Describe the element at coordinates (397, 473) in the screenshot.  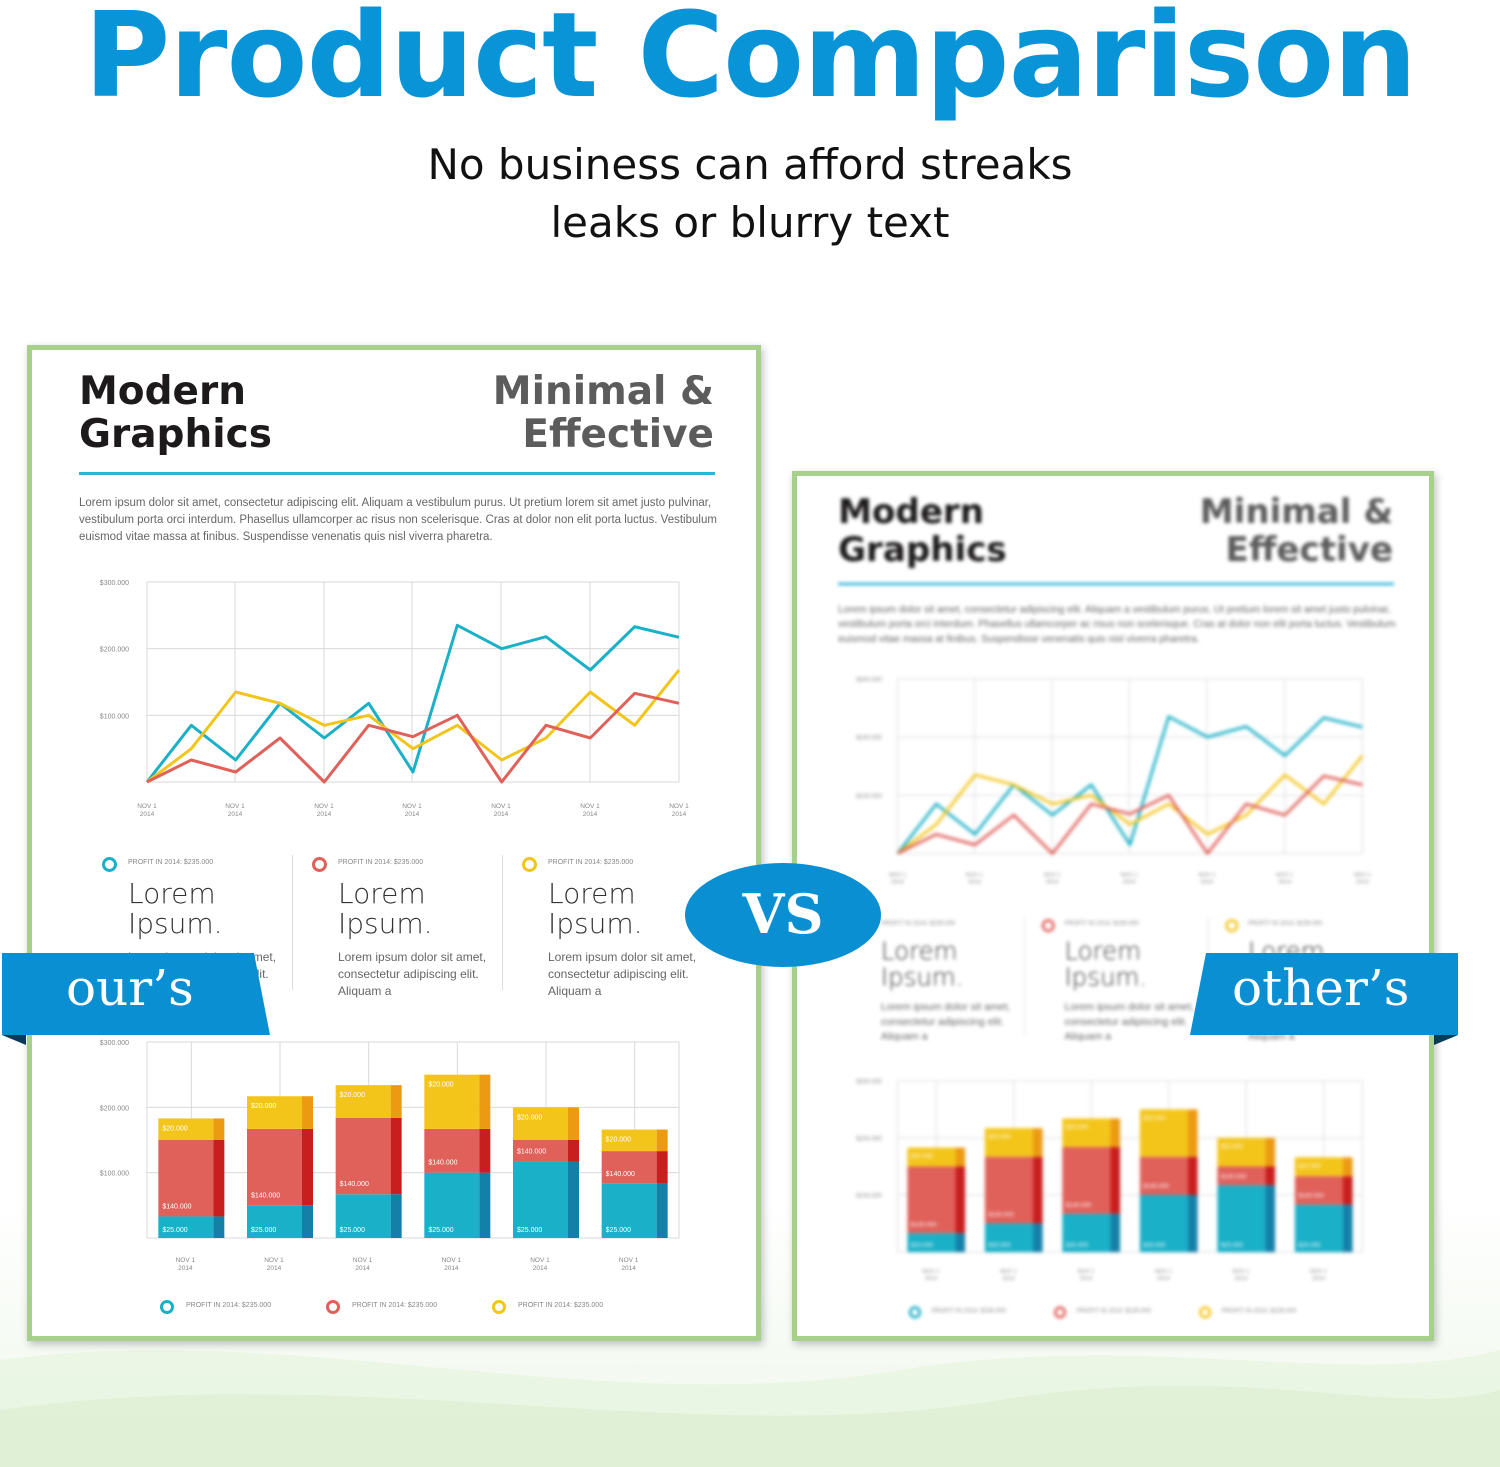
I see `ours-divider` at that location.